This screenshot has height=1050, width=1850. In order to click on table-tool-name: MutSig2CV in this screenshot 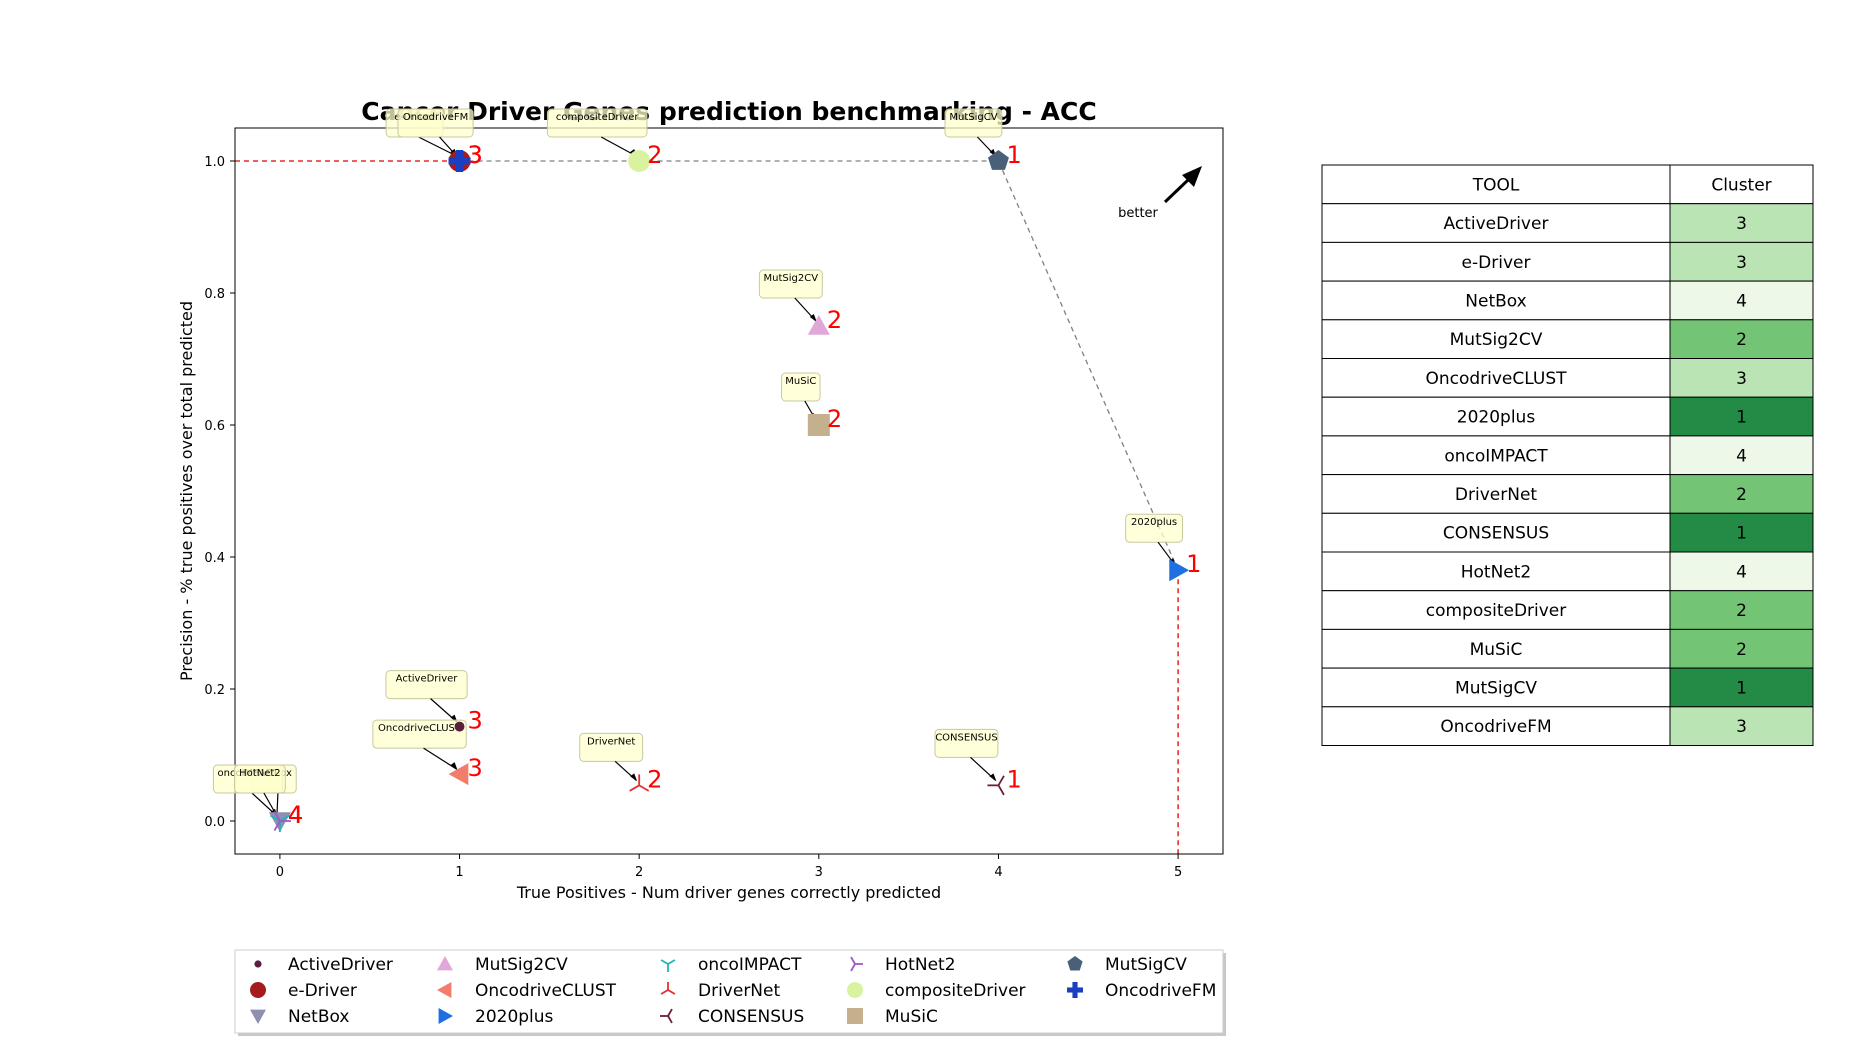, I will do `click(1496, 340)`.